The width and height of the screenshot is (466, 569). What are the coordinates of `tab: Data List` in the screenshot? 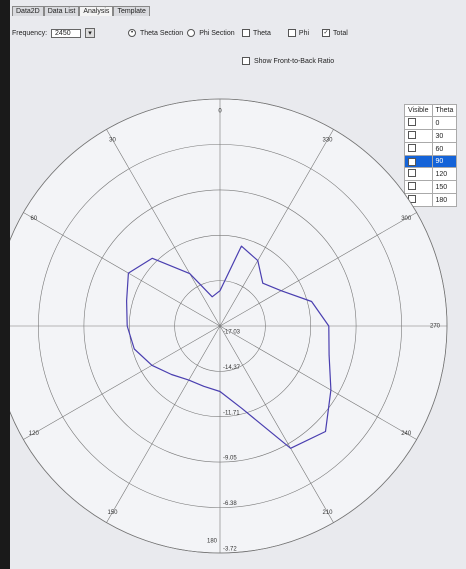 It's located at (61, 11).